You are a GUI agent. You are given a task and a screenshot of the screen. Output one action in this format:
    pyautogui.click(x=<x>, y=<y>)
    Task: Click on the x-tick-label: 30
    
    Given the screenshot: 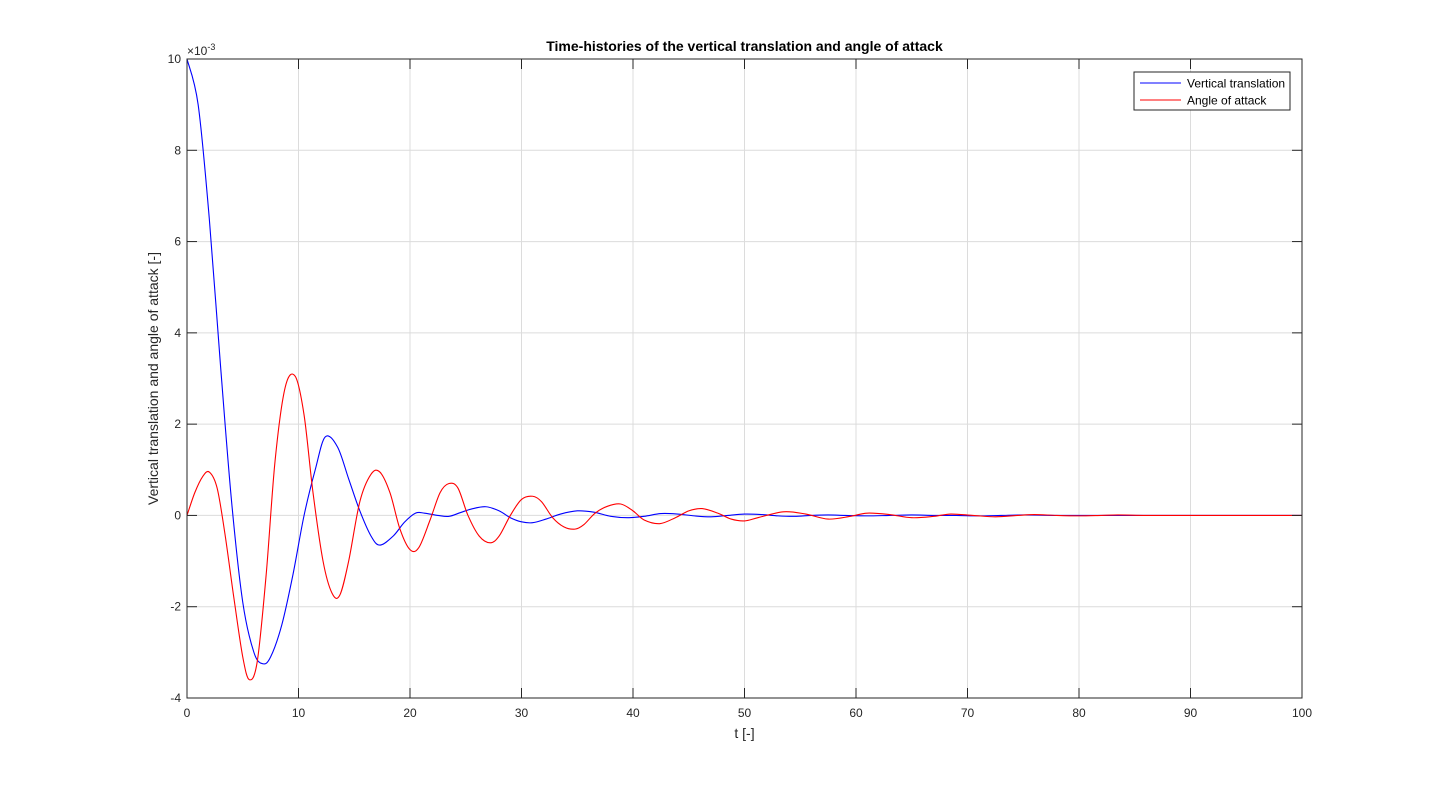 What is the action you would take?
    pyautogui.click(x=522, y=713)
    